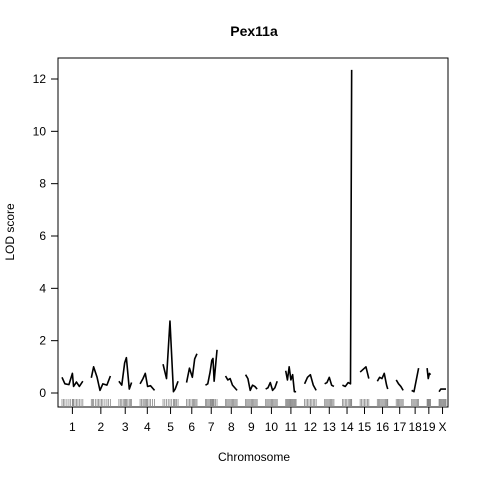 The width and height of the screenshot is (480, 480). What do you see at coordinates (231, 427) in the screenshot?
I see `x-tick-label: 8` at bounding box center [231, 427].